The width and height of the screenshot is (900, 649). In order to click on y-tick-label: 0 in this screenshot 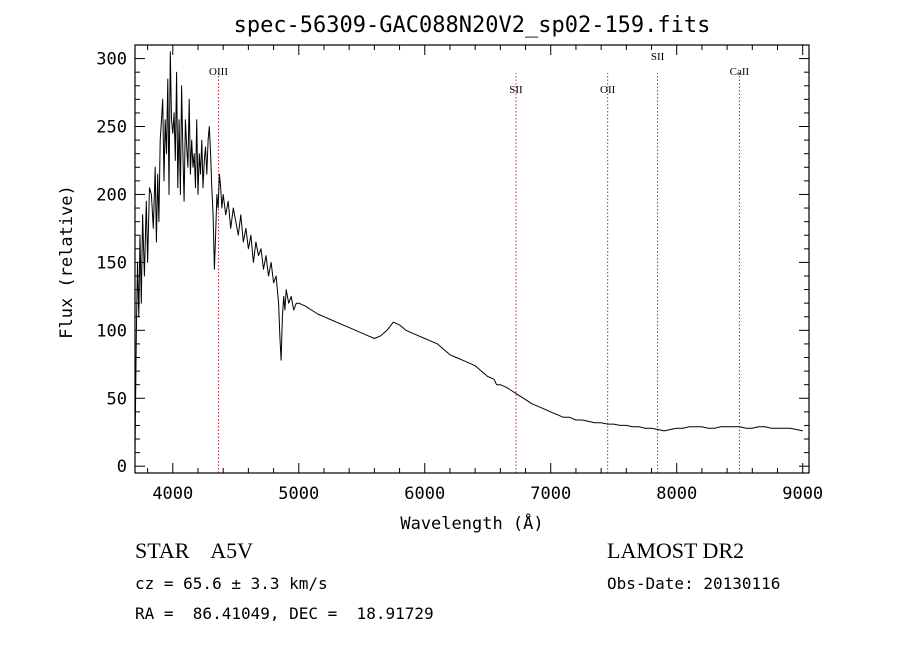, I will do `click(122, 467)`.